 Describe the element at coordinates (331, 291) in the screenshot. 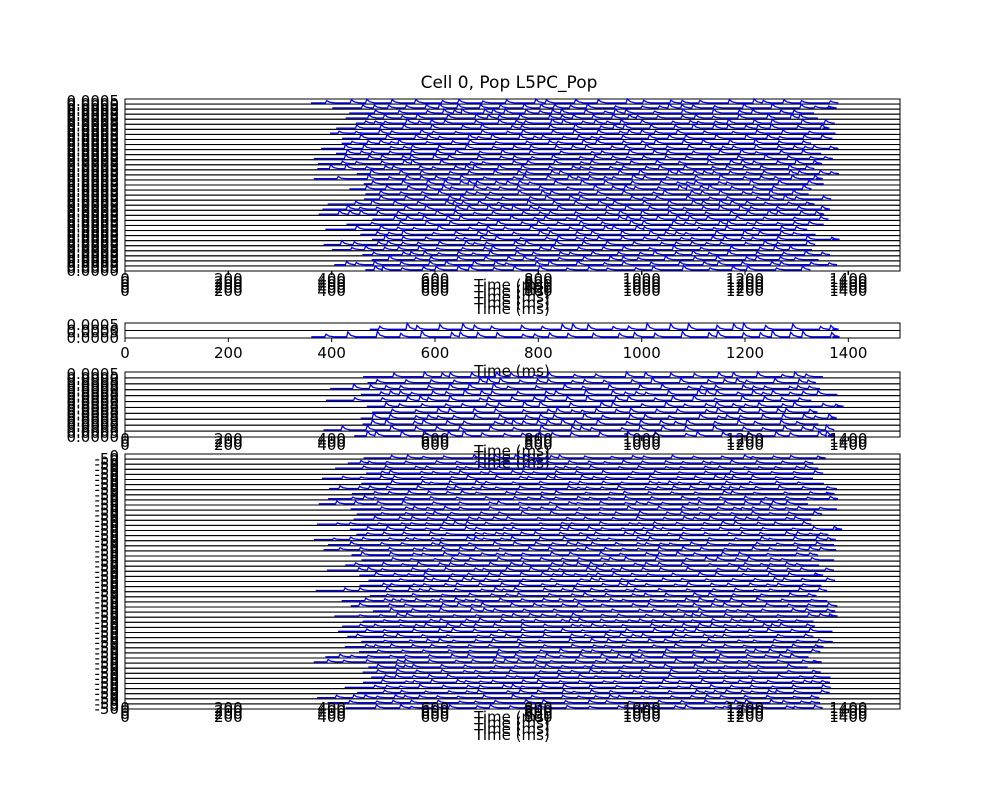

I see `x-tick-label: 400` at that location.